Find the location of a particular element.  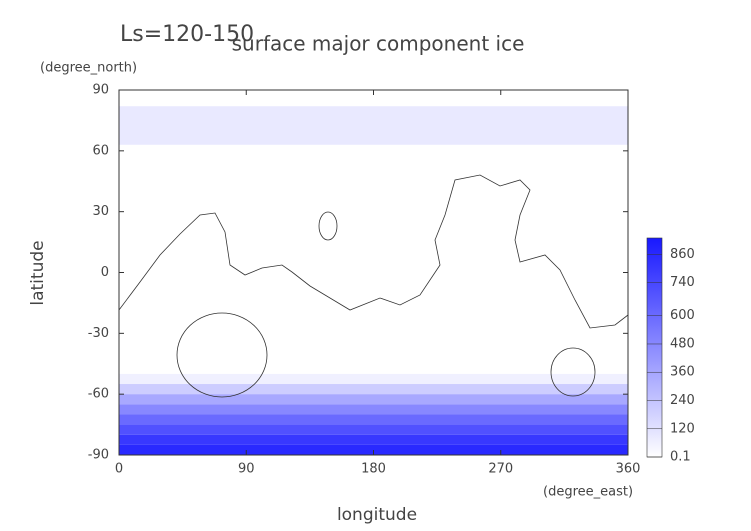

y-tick-label: -60 is located at coordinates (98, 394).